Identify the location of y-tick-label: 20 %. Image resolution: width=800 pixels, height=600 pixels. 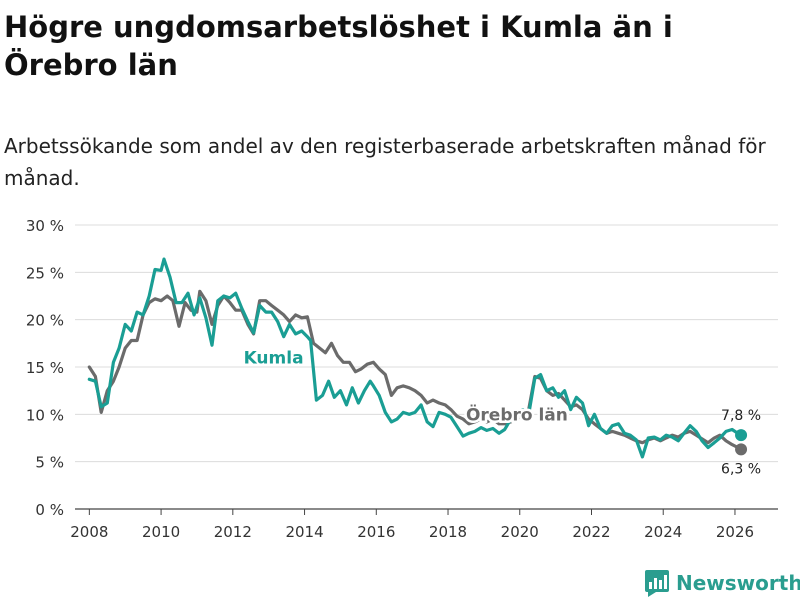
(45, 321).